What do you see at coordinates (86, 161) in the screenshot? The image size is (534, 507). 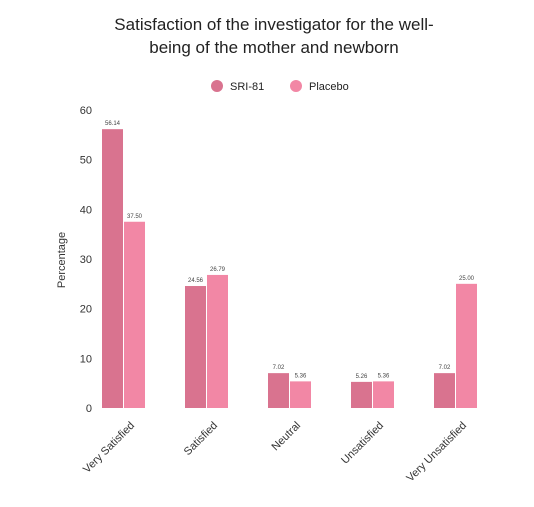 I see `y-tick-label: 50` at bounding box center [86, 161].